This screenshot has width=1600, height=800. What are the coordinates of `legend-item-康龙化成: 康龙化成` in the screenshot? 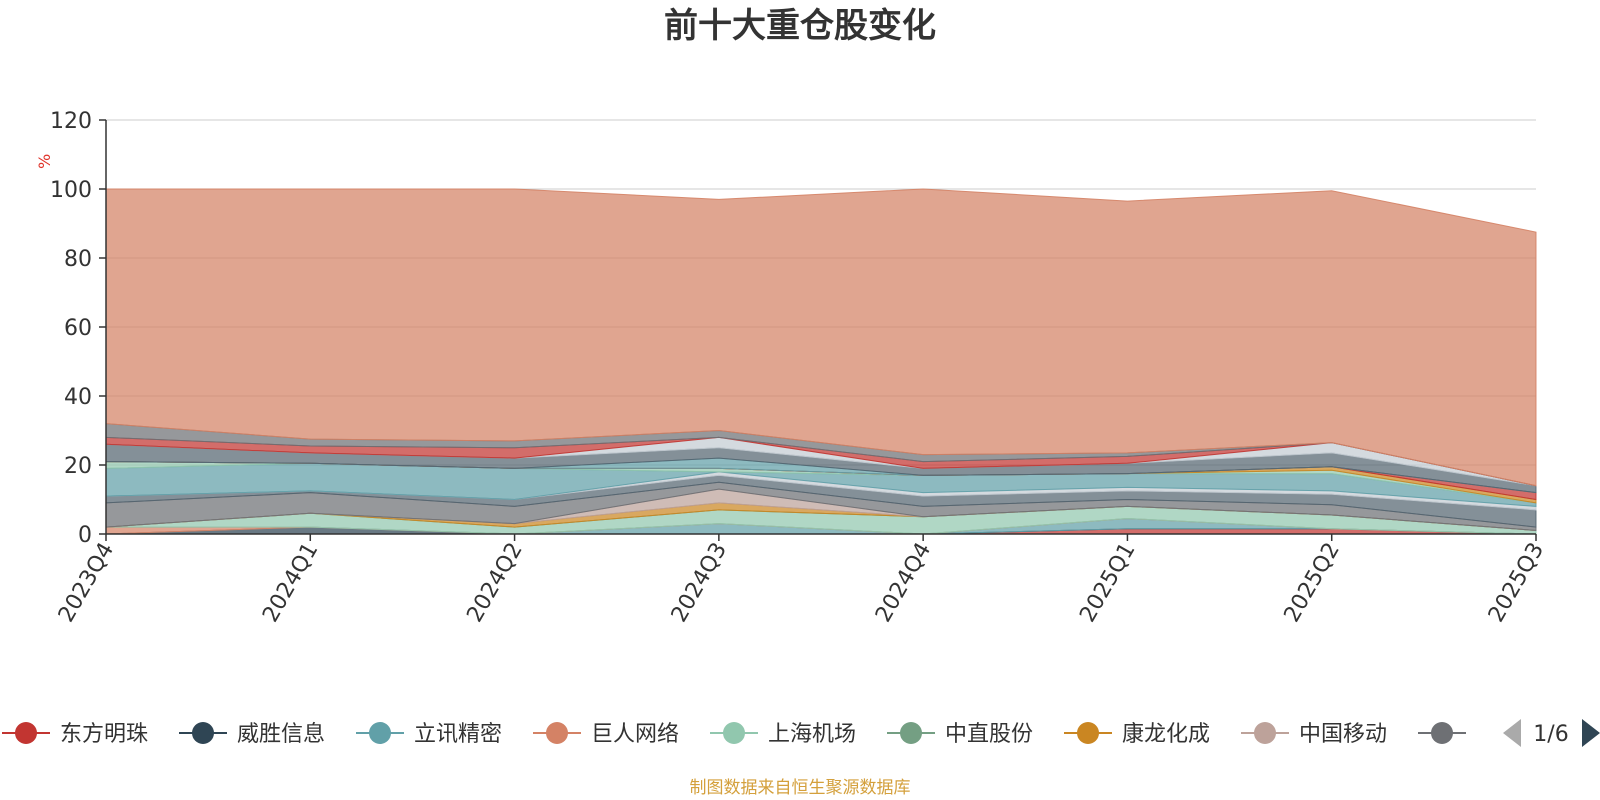 It's located at (1137, 734).